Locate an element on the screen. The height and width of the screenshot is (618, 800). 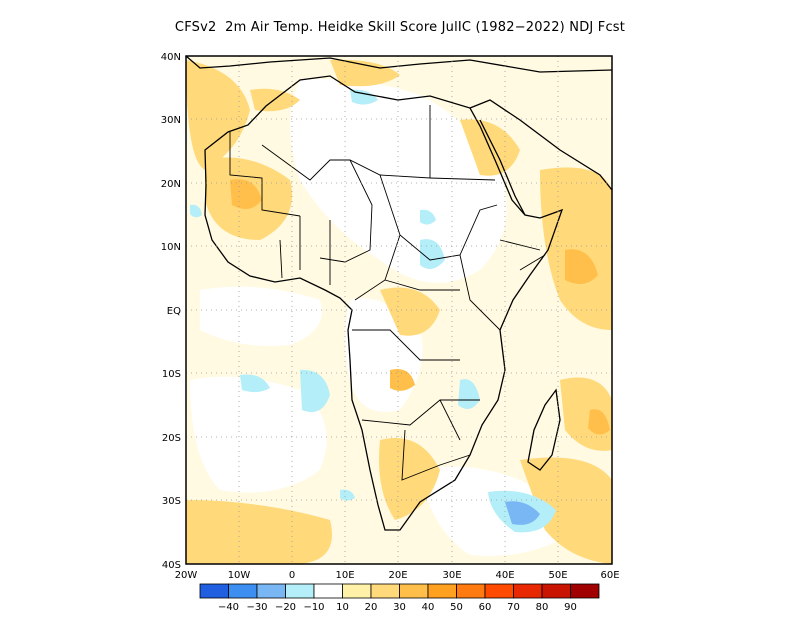
lon-tick-label: 0 is located at coordinates (292, 575).